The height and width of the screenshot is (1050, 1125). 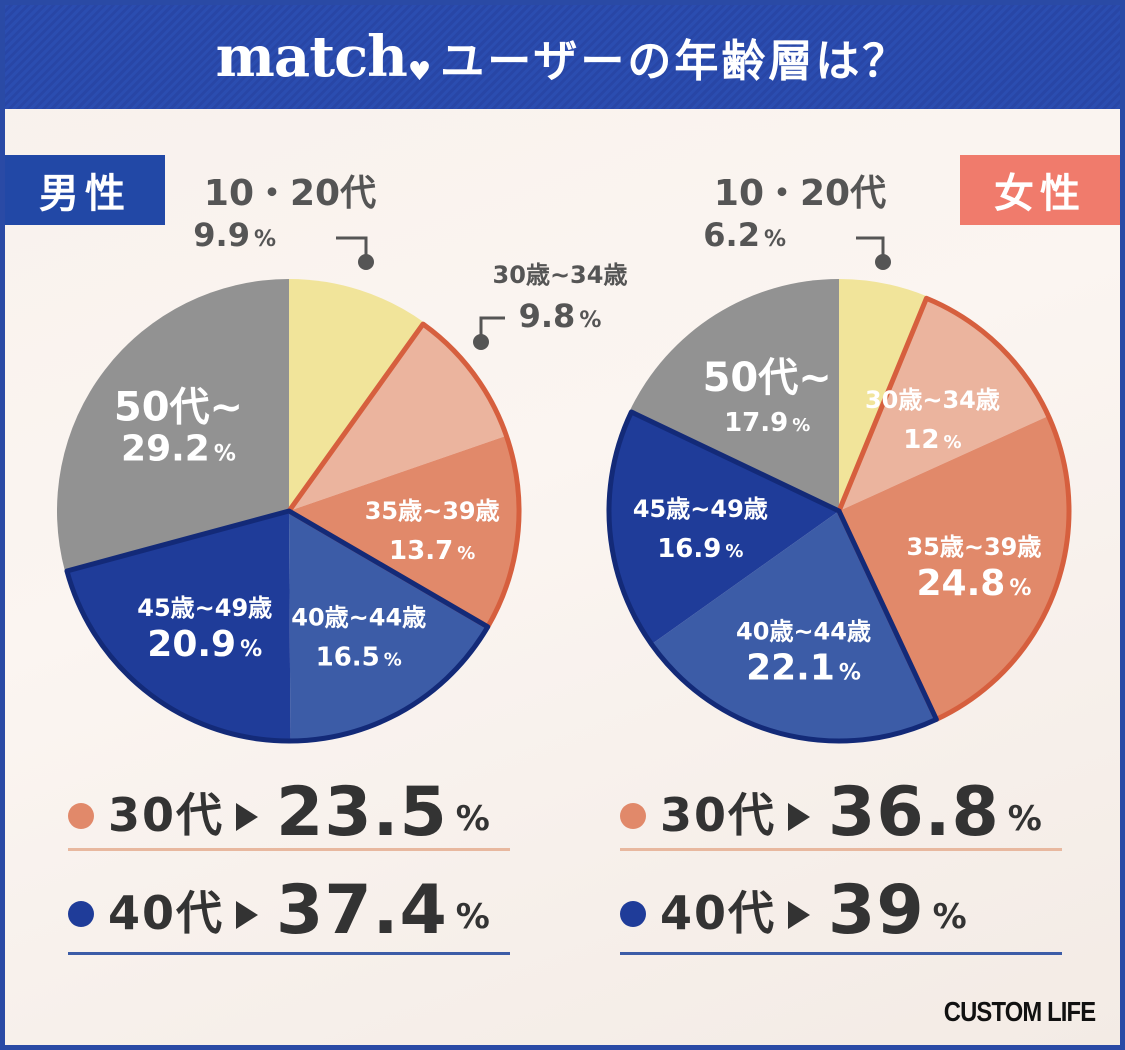 What do you see at coordinates (675, 61) in the screenshot?
I see `page-title: ユーザーの年齢層は？` at bounding box center [675, 61].